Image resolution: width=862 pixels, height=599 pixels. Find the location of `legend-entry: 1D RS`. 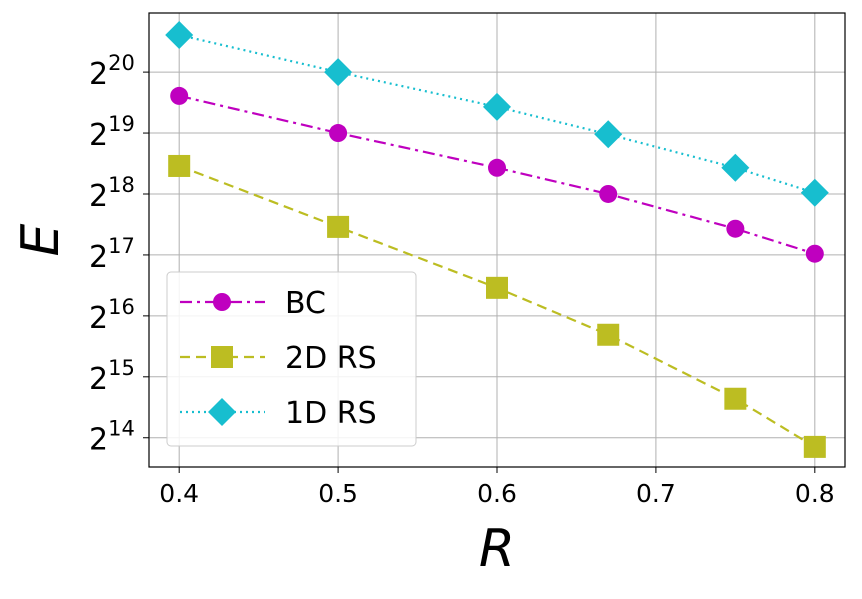

legend-entry: 1D RS is located at coordinates (278, 413).